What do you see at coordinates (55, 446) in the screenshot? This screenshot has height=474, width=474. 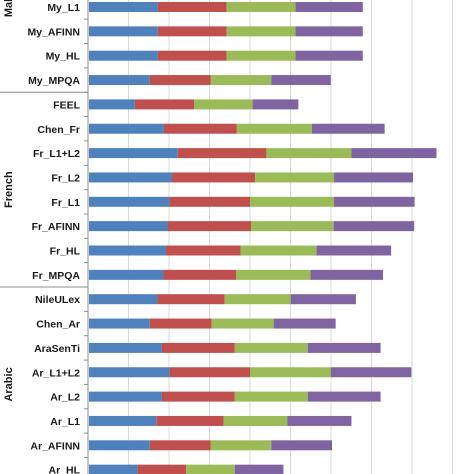 I see `category-label: Ar_AFINN` at bounding box center [55, 446].